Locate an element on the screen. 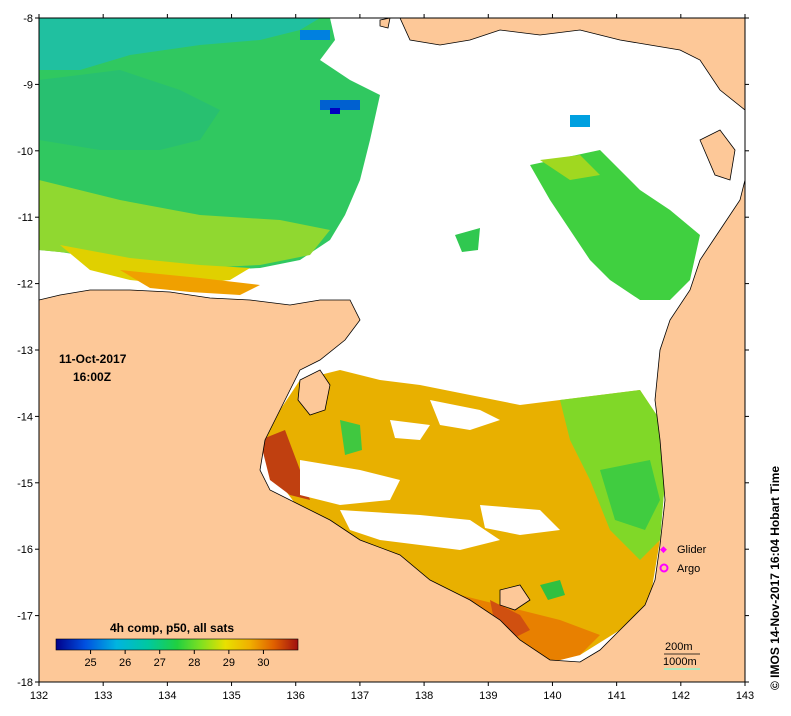 This screenshot has height=716, width=791. map-time: 16:00Z is located at coordinates (92, 377).